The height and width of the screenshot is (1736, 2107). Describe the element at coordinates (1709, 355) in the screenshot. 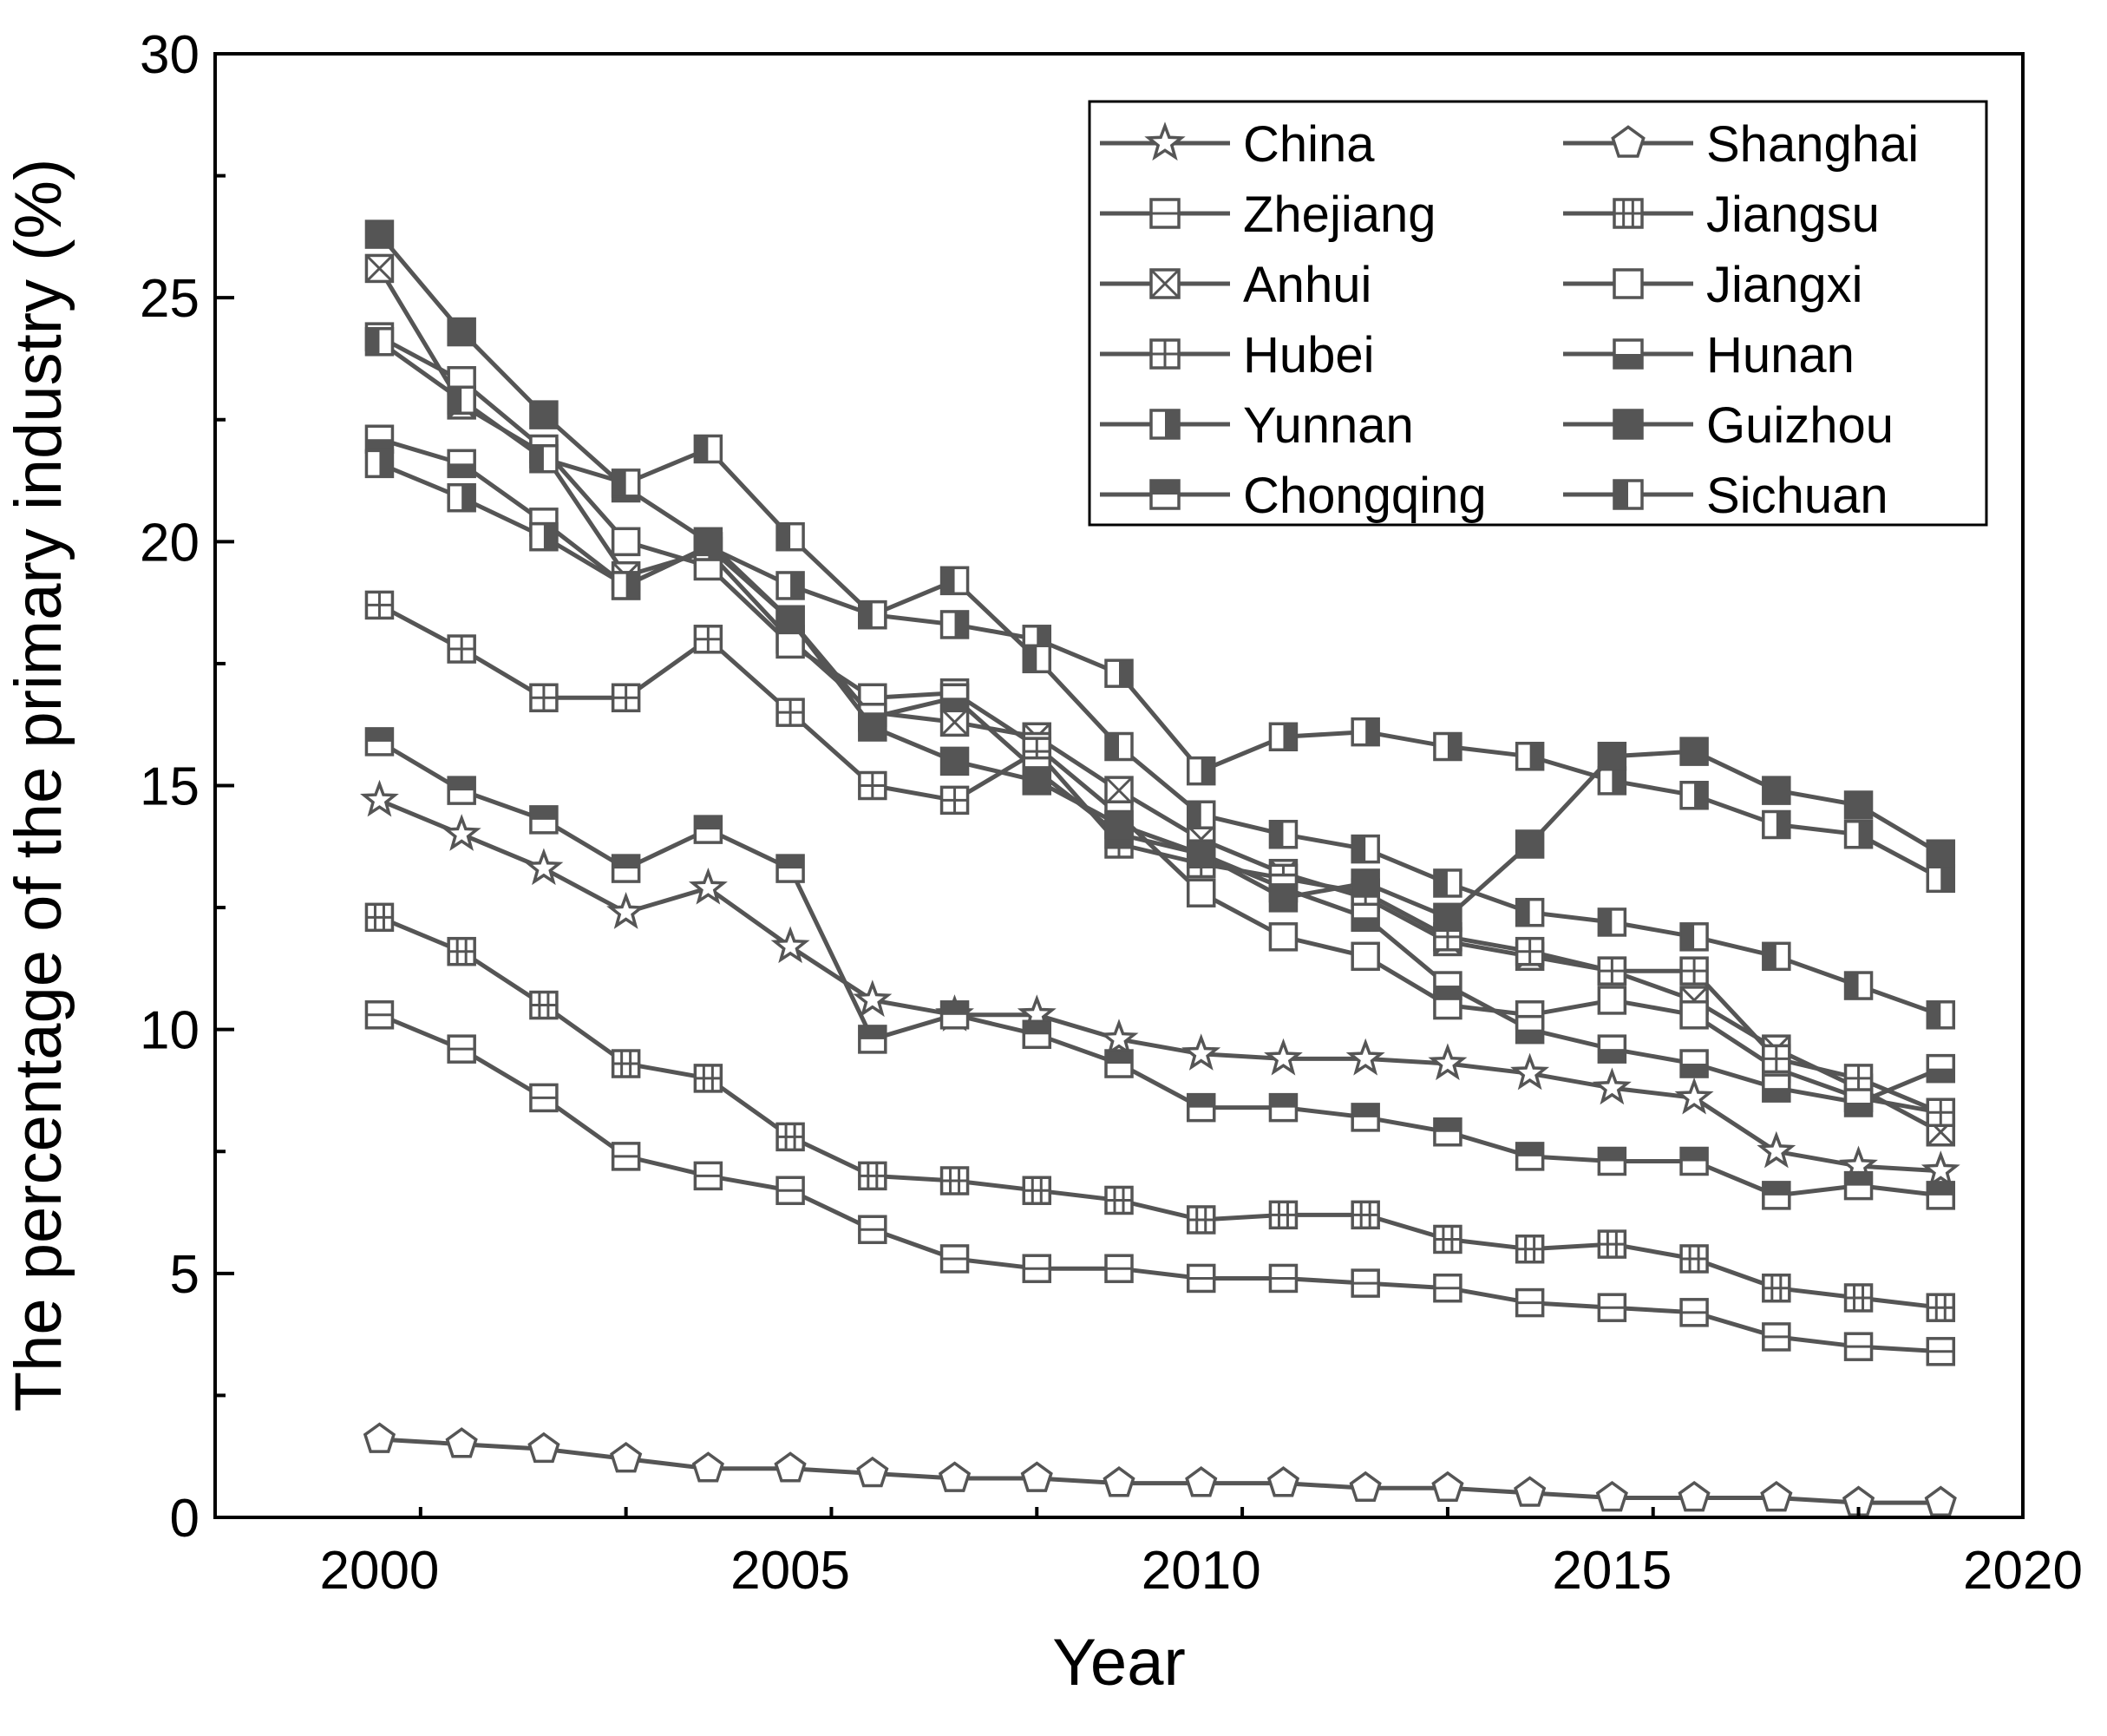

I see `legend-item-hunan: Hunan` at that location.